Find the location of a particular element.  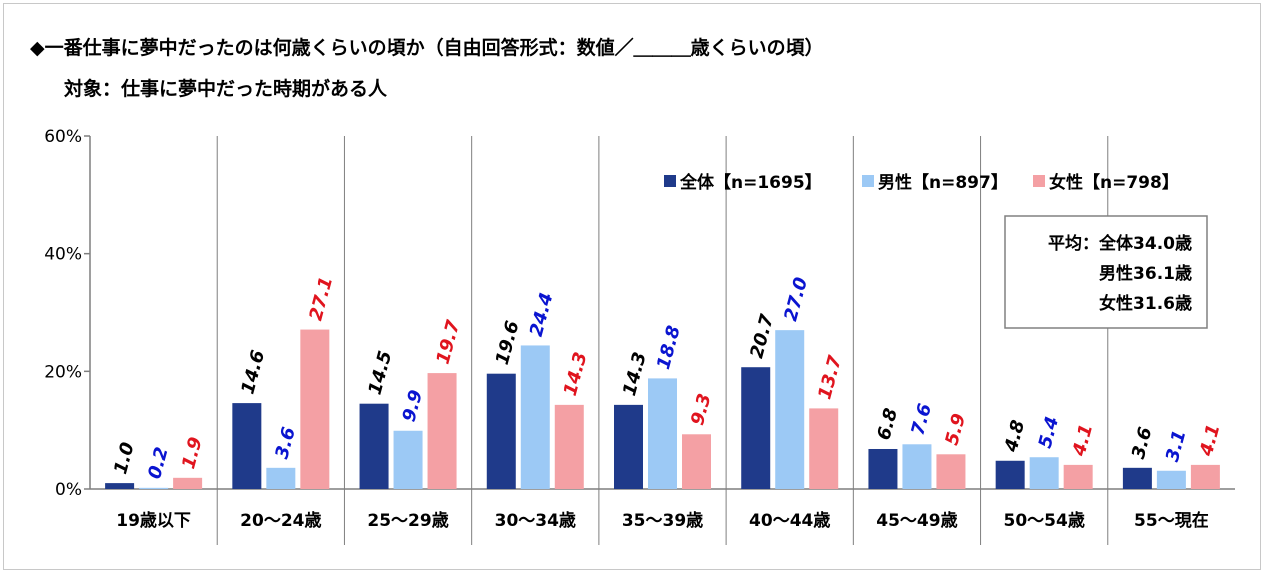

chart-subtitle: 対象：仕事に夢中だった時期がある人 is located at coordinates (226, 89).